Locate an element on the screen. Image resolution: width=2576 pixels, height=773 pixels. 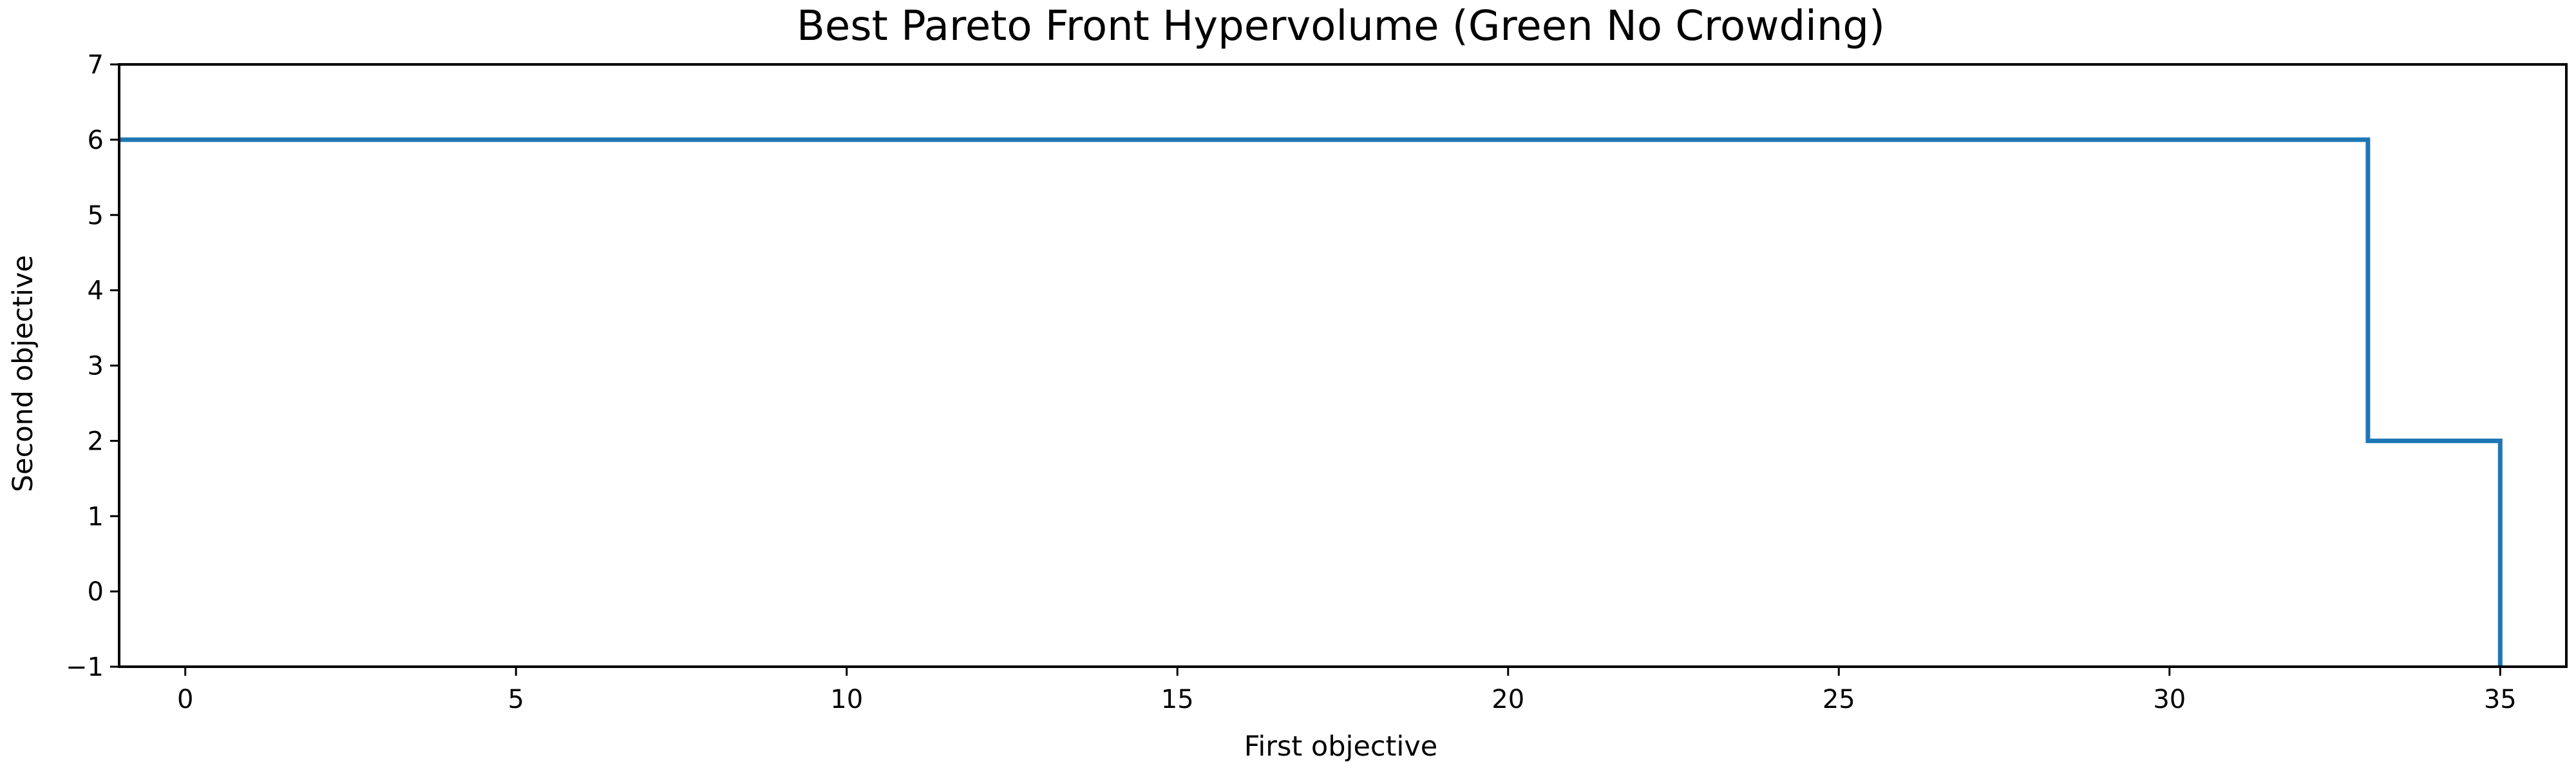
y-tick-label: 3 is located at coordinates (96, 366).